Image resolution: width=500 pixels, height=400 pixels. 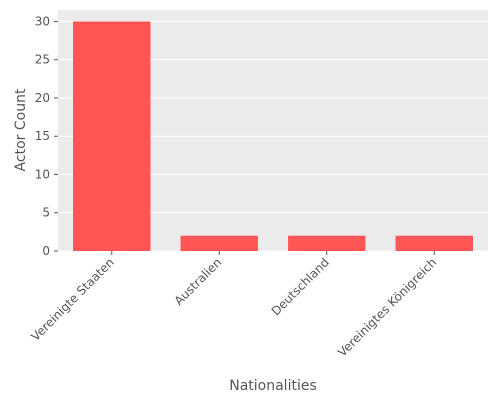 What do you see at coordinates (387, 307) in the screenshot?
I see `x-tick-label: Vereinigtes Königreich` at bounding box center [387, 307].